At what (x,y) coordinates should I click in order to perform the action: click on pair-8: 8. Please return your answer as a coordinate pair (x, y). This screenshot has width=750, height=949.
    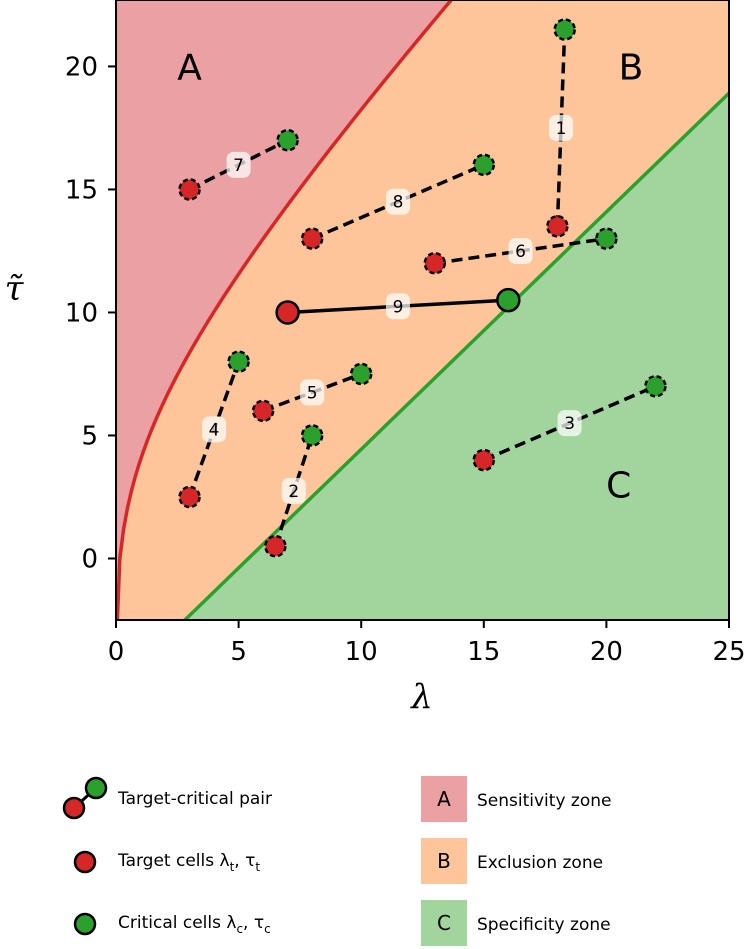
    Looking at the image, I should click on (398, 201).